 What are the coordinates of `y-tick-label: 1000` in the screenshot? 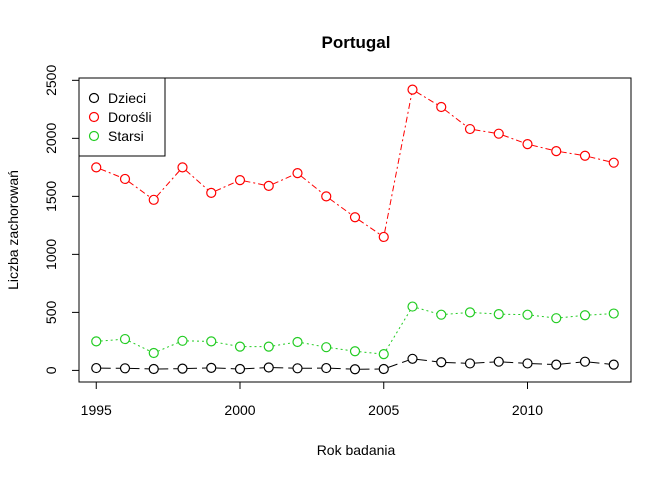 It's located at (51, 254).